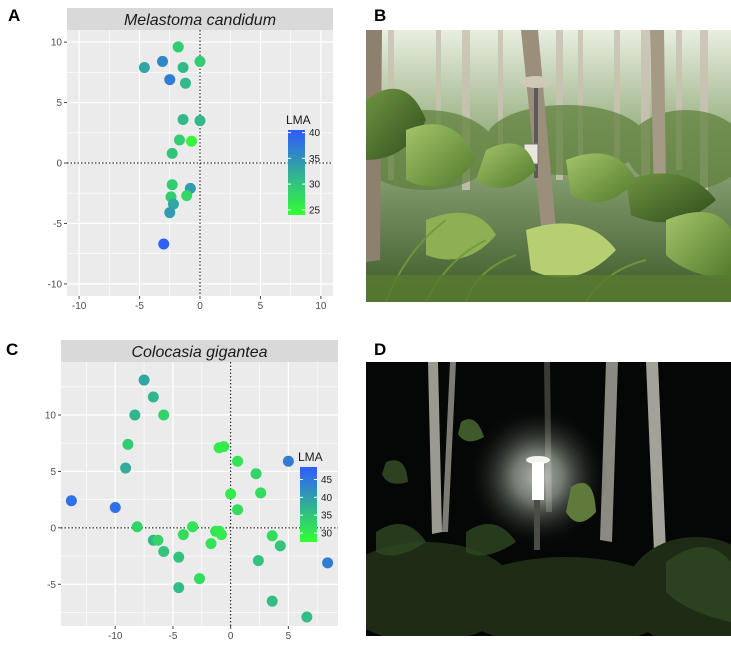 This screenshot has height=664, width=731. I want to click on facet-title: Melastoma candidum, so click(200, 20).